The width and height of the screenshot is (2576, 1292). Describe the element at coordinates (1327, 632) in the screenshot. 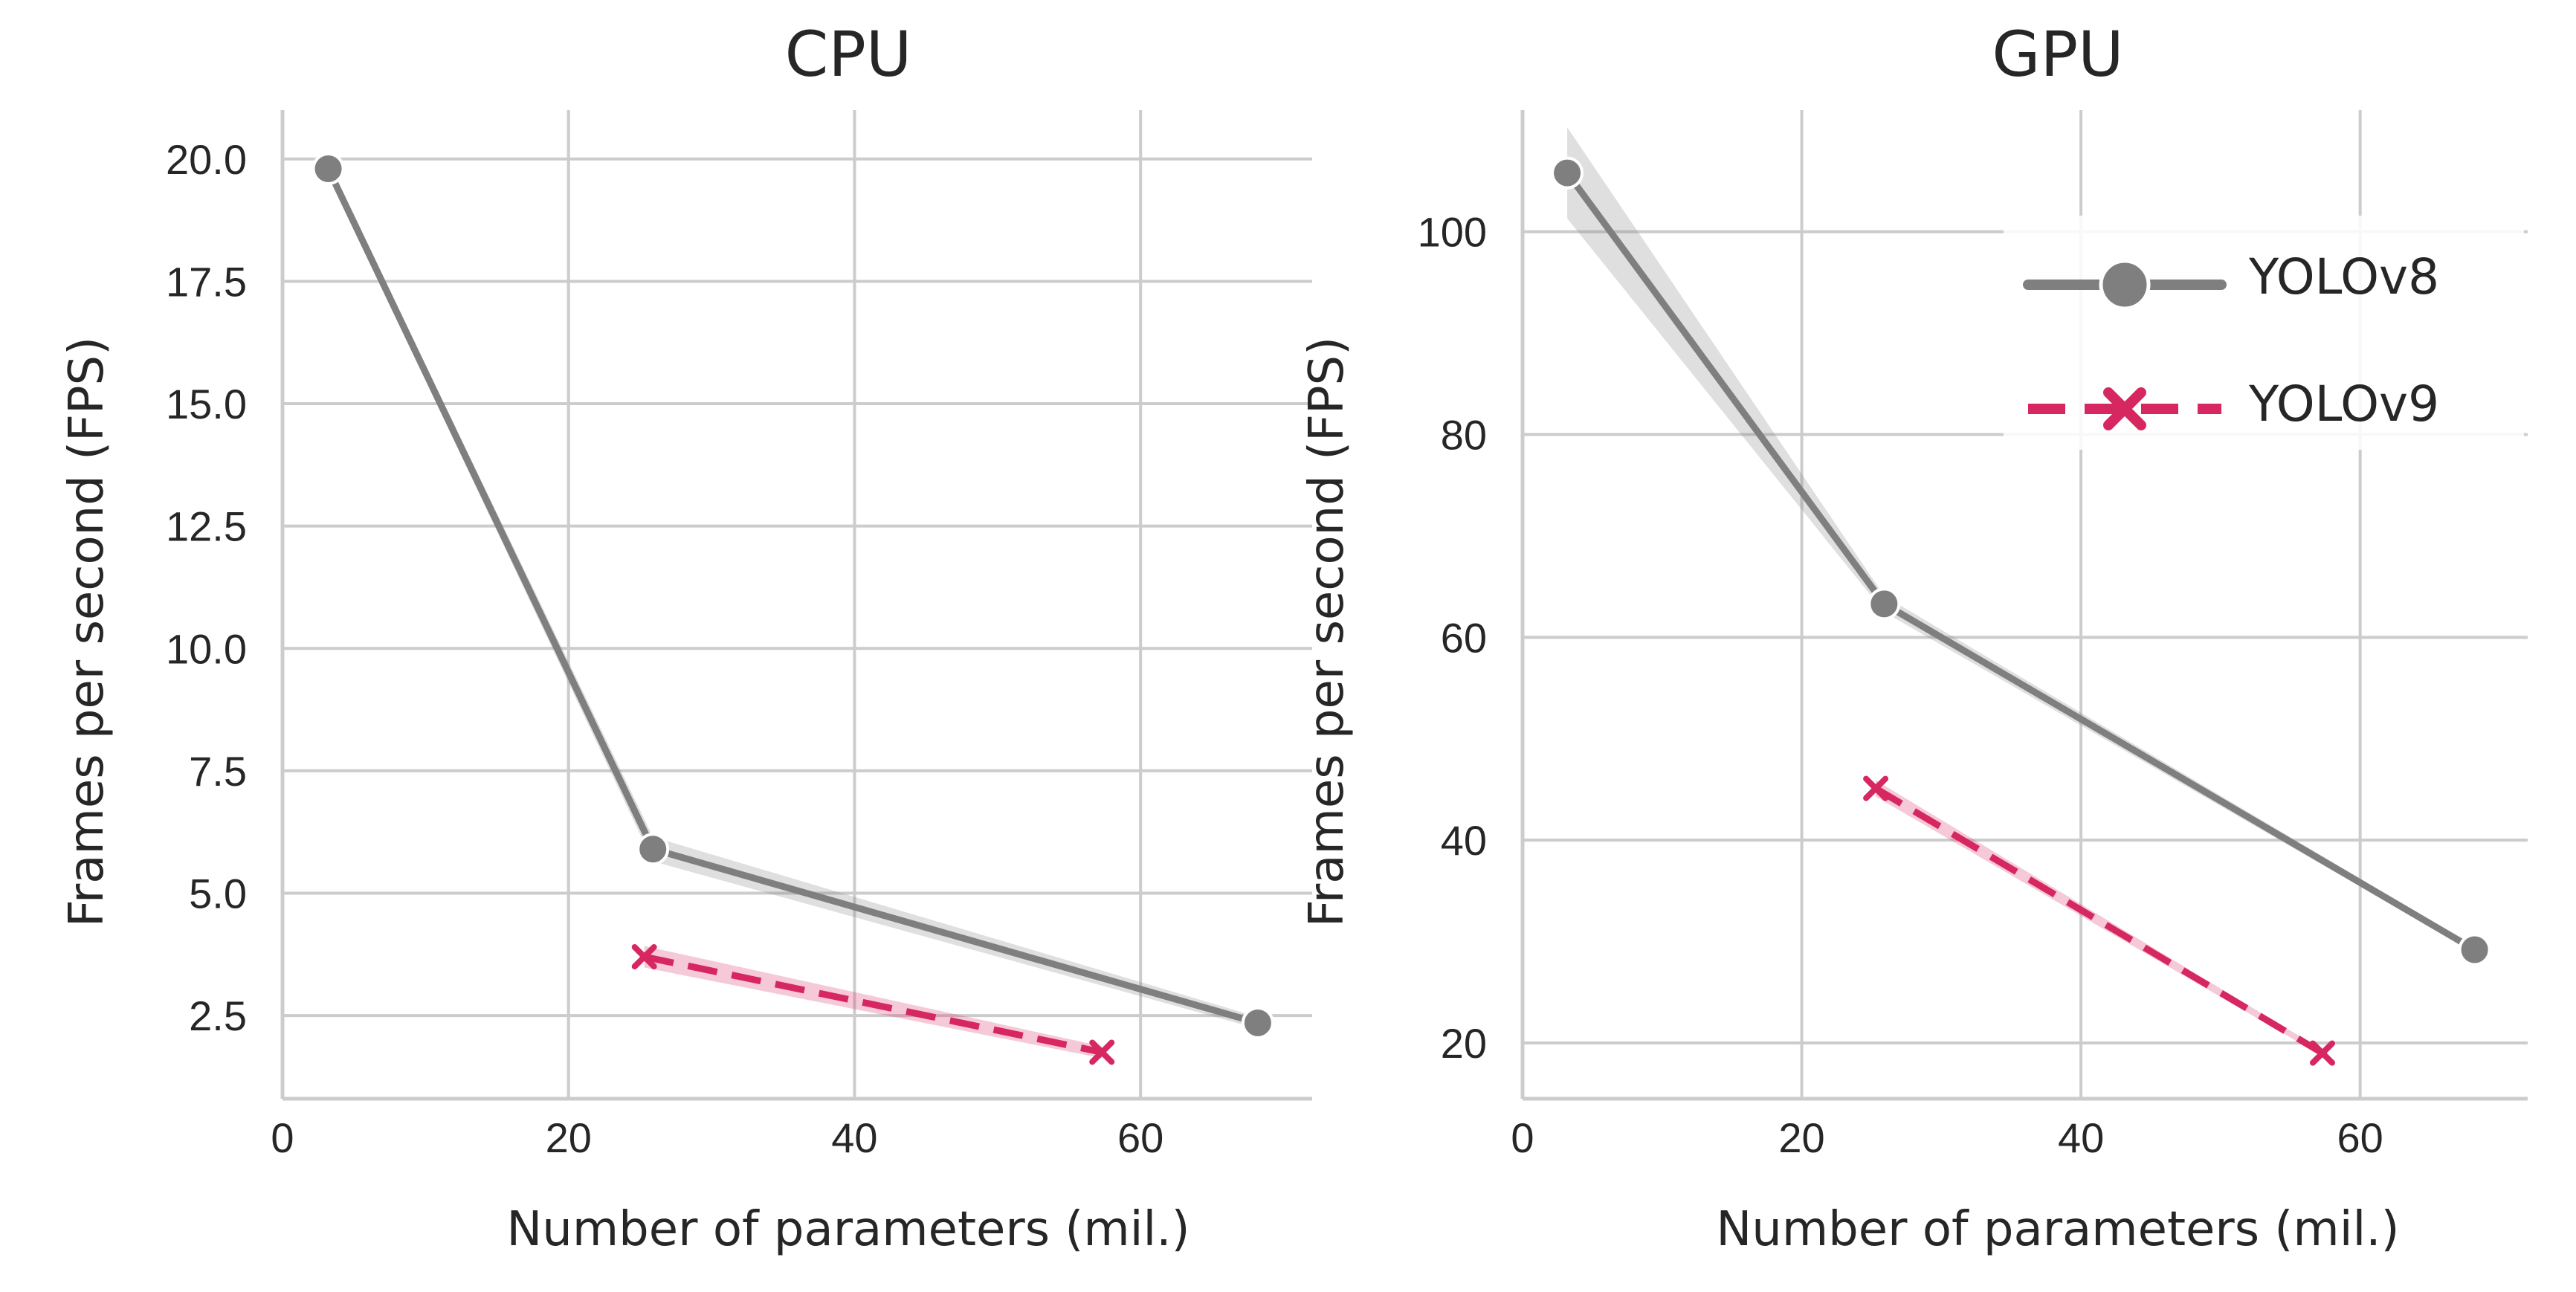

I see `gpu-ylabel: Frames per second (FPS)` at that location.